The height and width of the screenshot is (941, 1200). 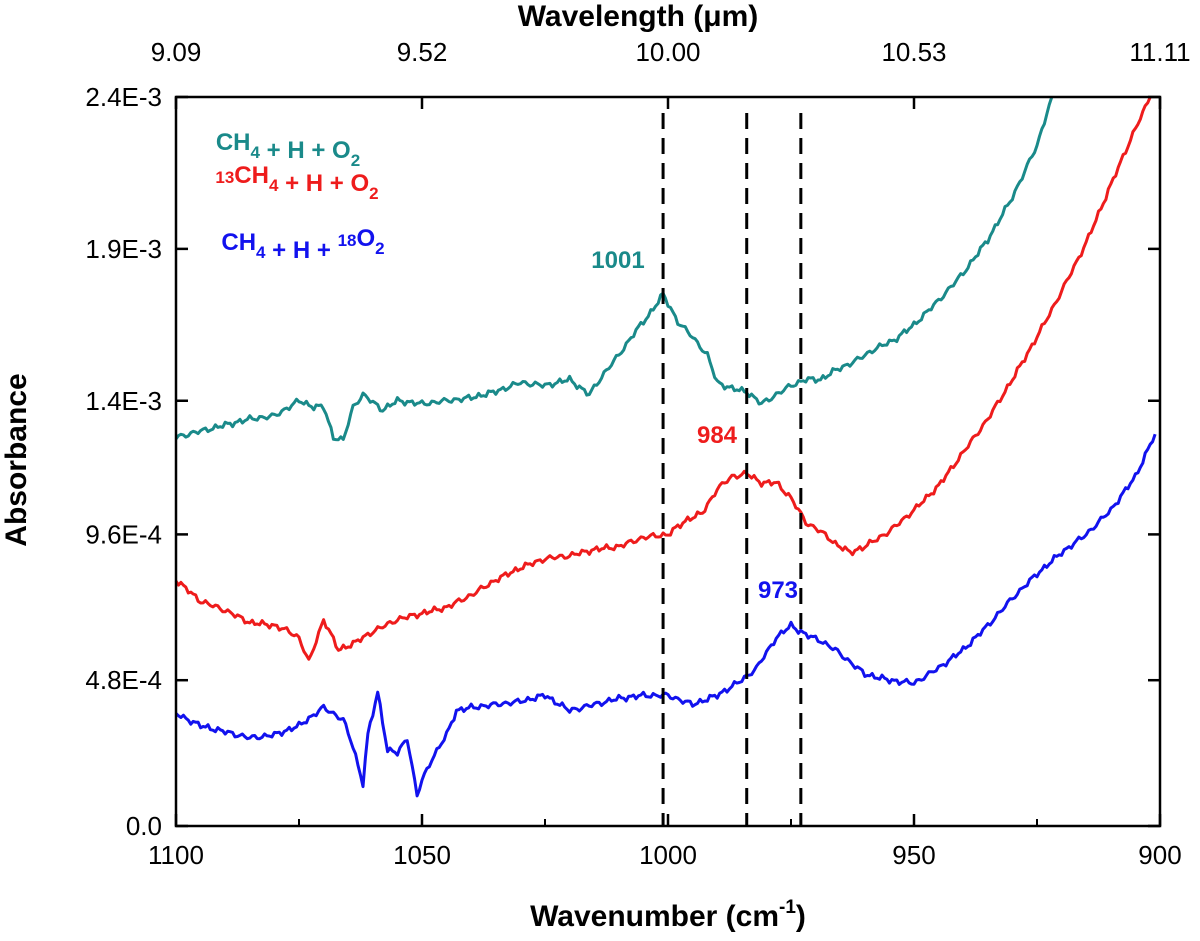 What do you see at coordinates (347, 240) in the screenshot?
I see `legend-text-part: 18` at bounding box center [347, 240].